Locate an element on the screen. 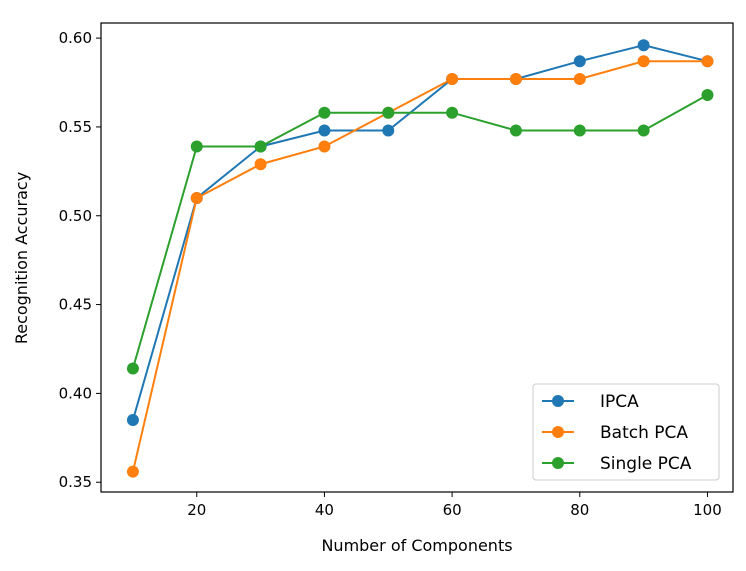 Image resolution: width=746 pixels, height=571 pixels. legend-label-single-pca: Single PCA is located at coordinates (646, 464).